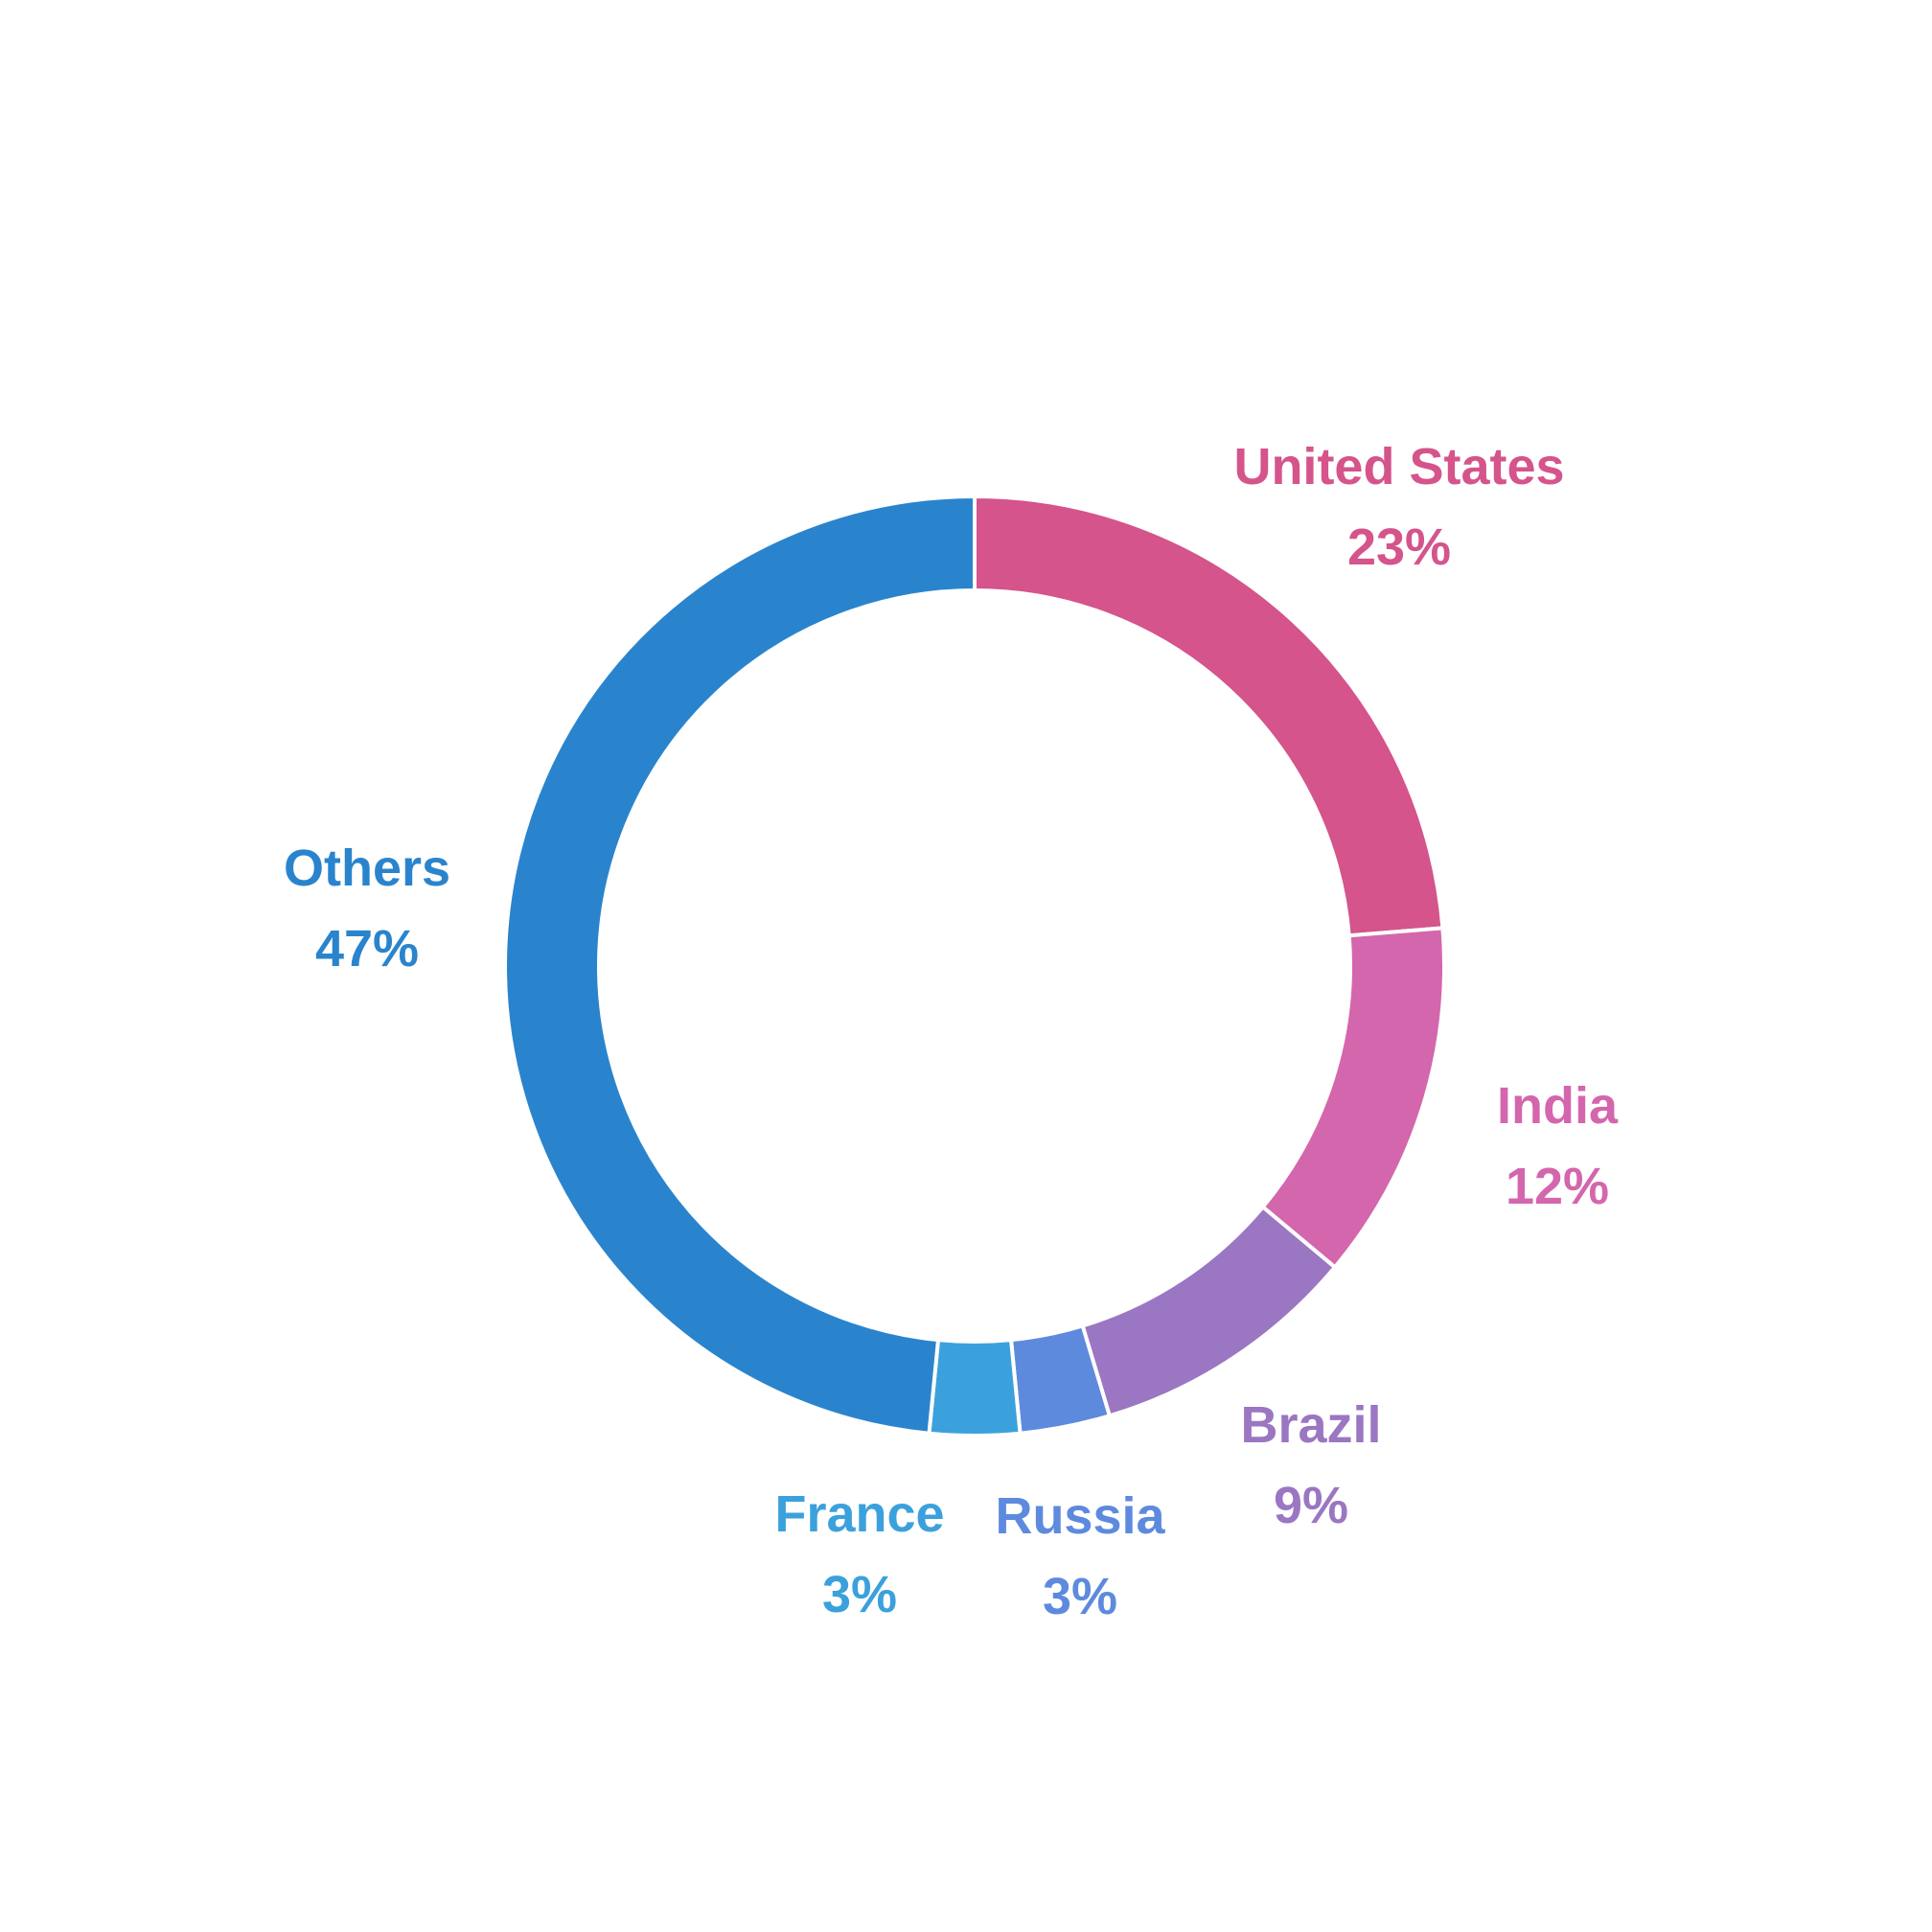 Image resolution: width=1932 pixels, height=1932 pixels. I want to click on slice-india, so click(1352, 1098).